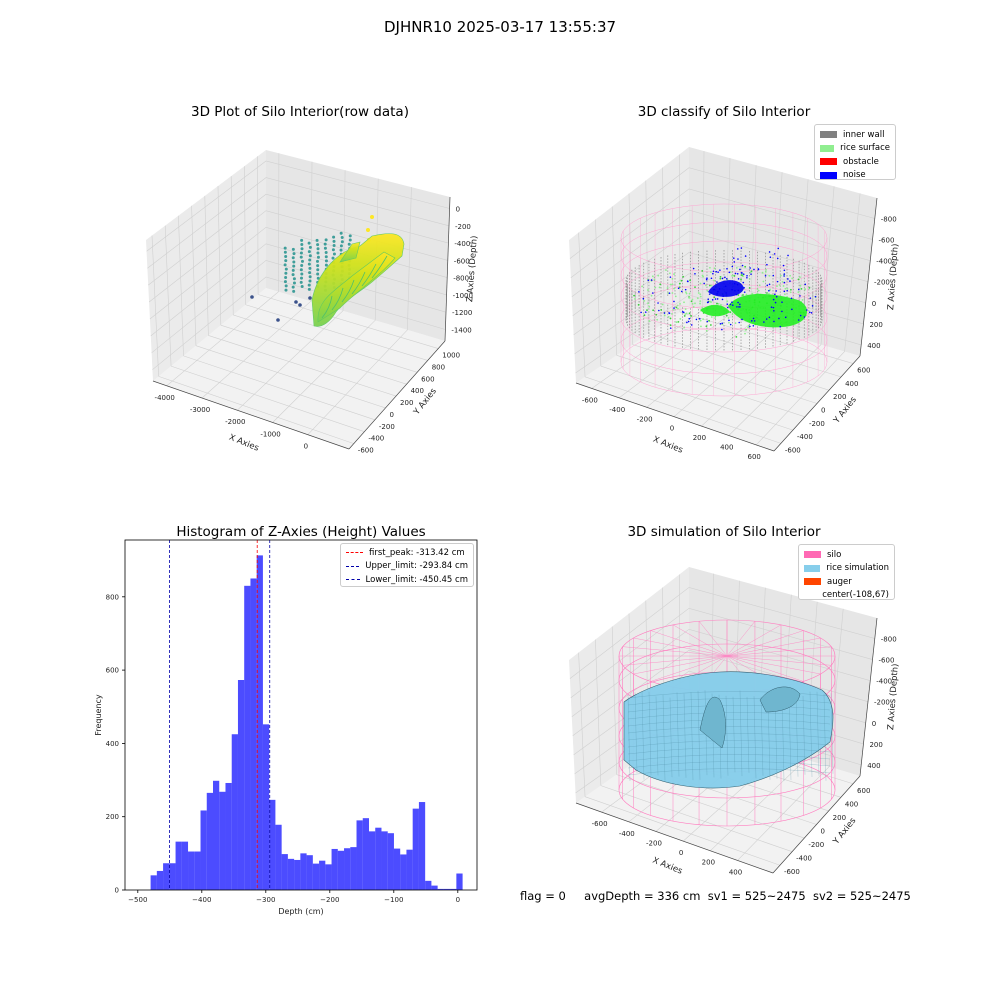  Describe the element at coordinates (417, 552) in the screenshot. I see `legend-label: first_peak: -313.42 cm` at that location.